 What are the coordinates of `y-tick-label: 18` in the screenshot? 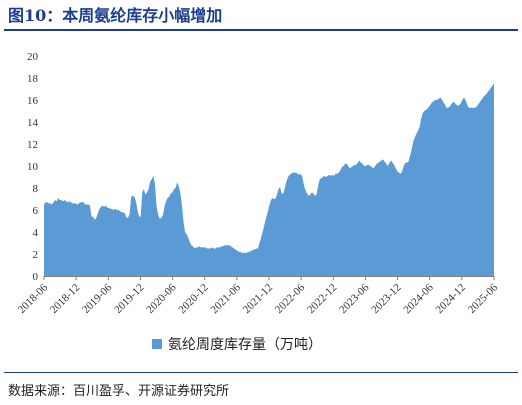 It's located at (33, 79).